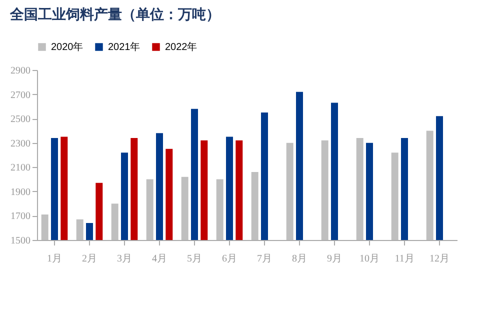 The image size is (499, 325). Describe the element at coordinates (334, 259) in the screenshot. I see `x-tick-label: 9月` at that location.